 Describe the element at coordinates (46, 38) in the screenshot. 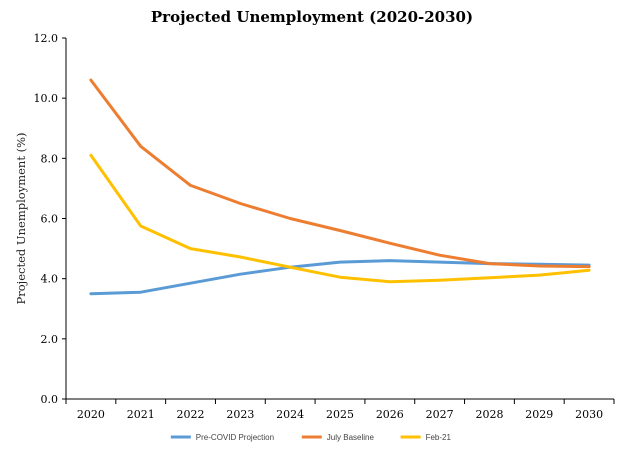

I see `y-tick-label: 12.0` at that location.